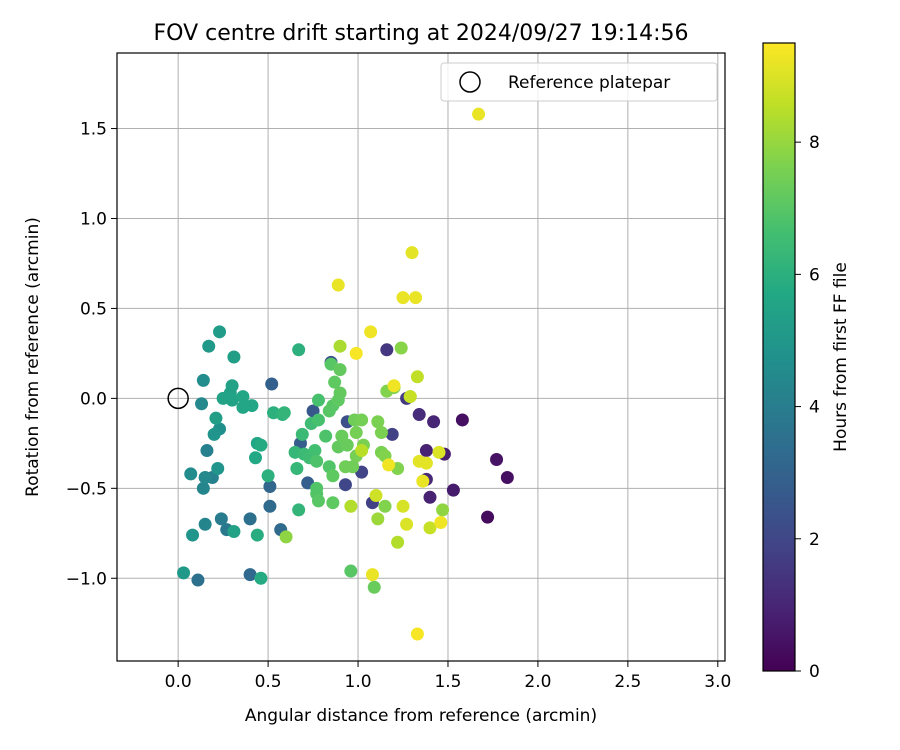 This screenshot has height=750, width=900. Describe the element at coordinates (470, 82) in the screenshot. I see `legend-marker` at that location.